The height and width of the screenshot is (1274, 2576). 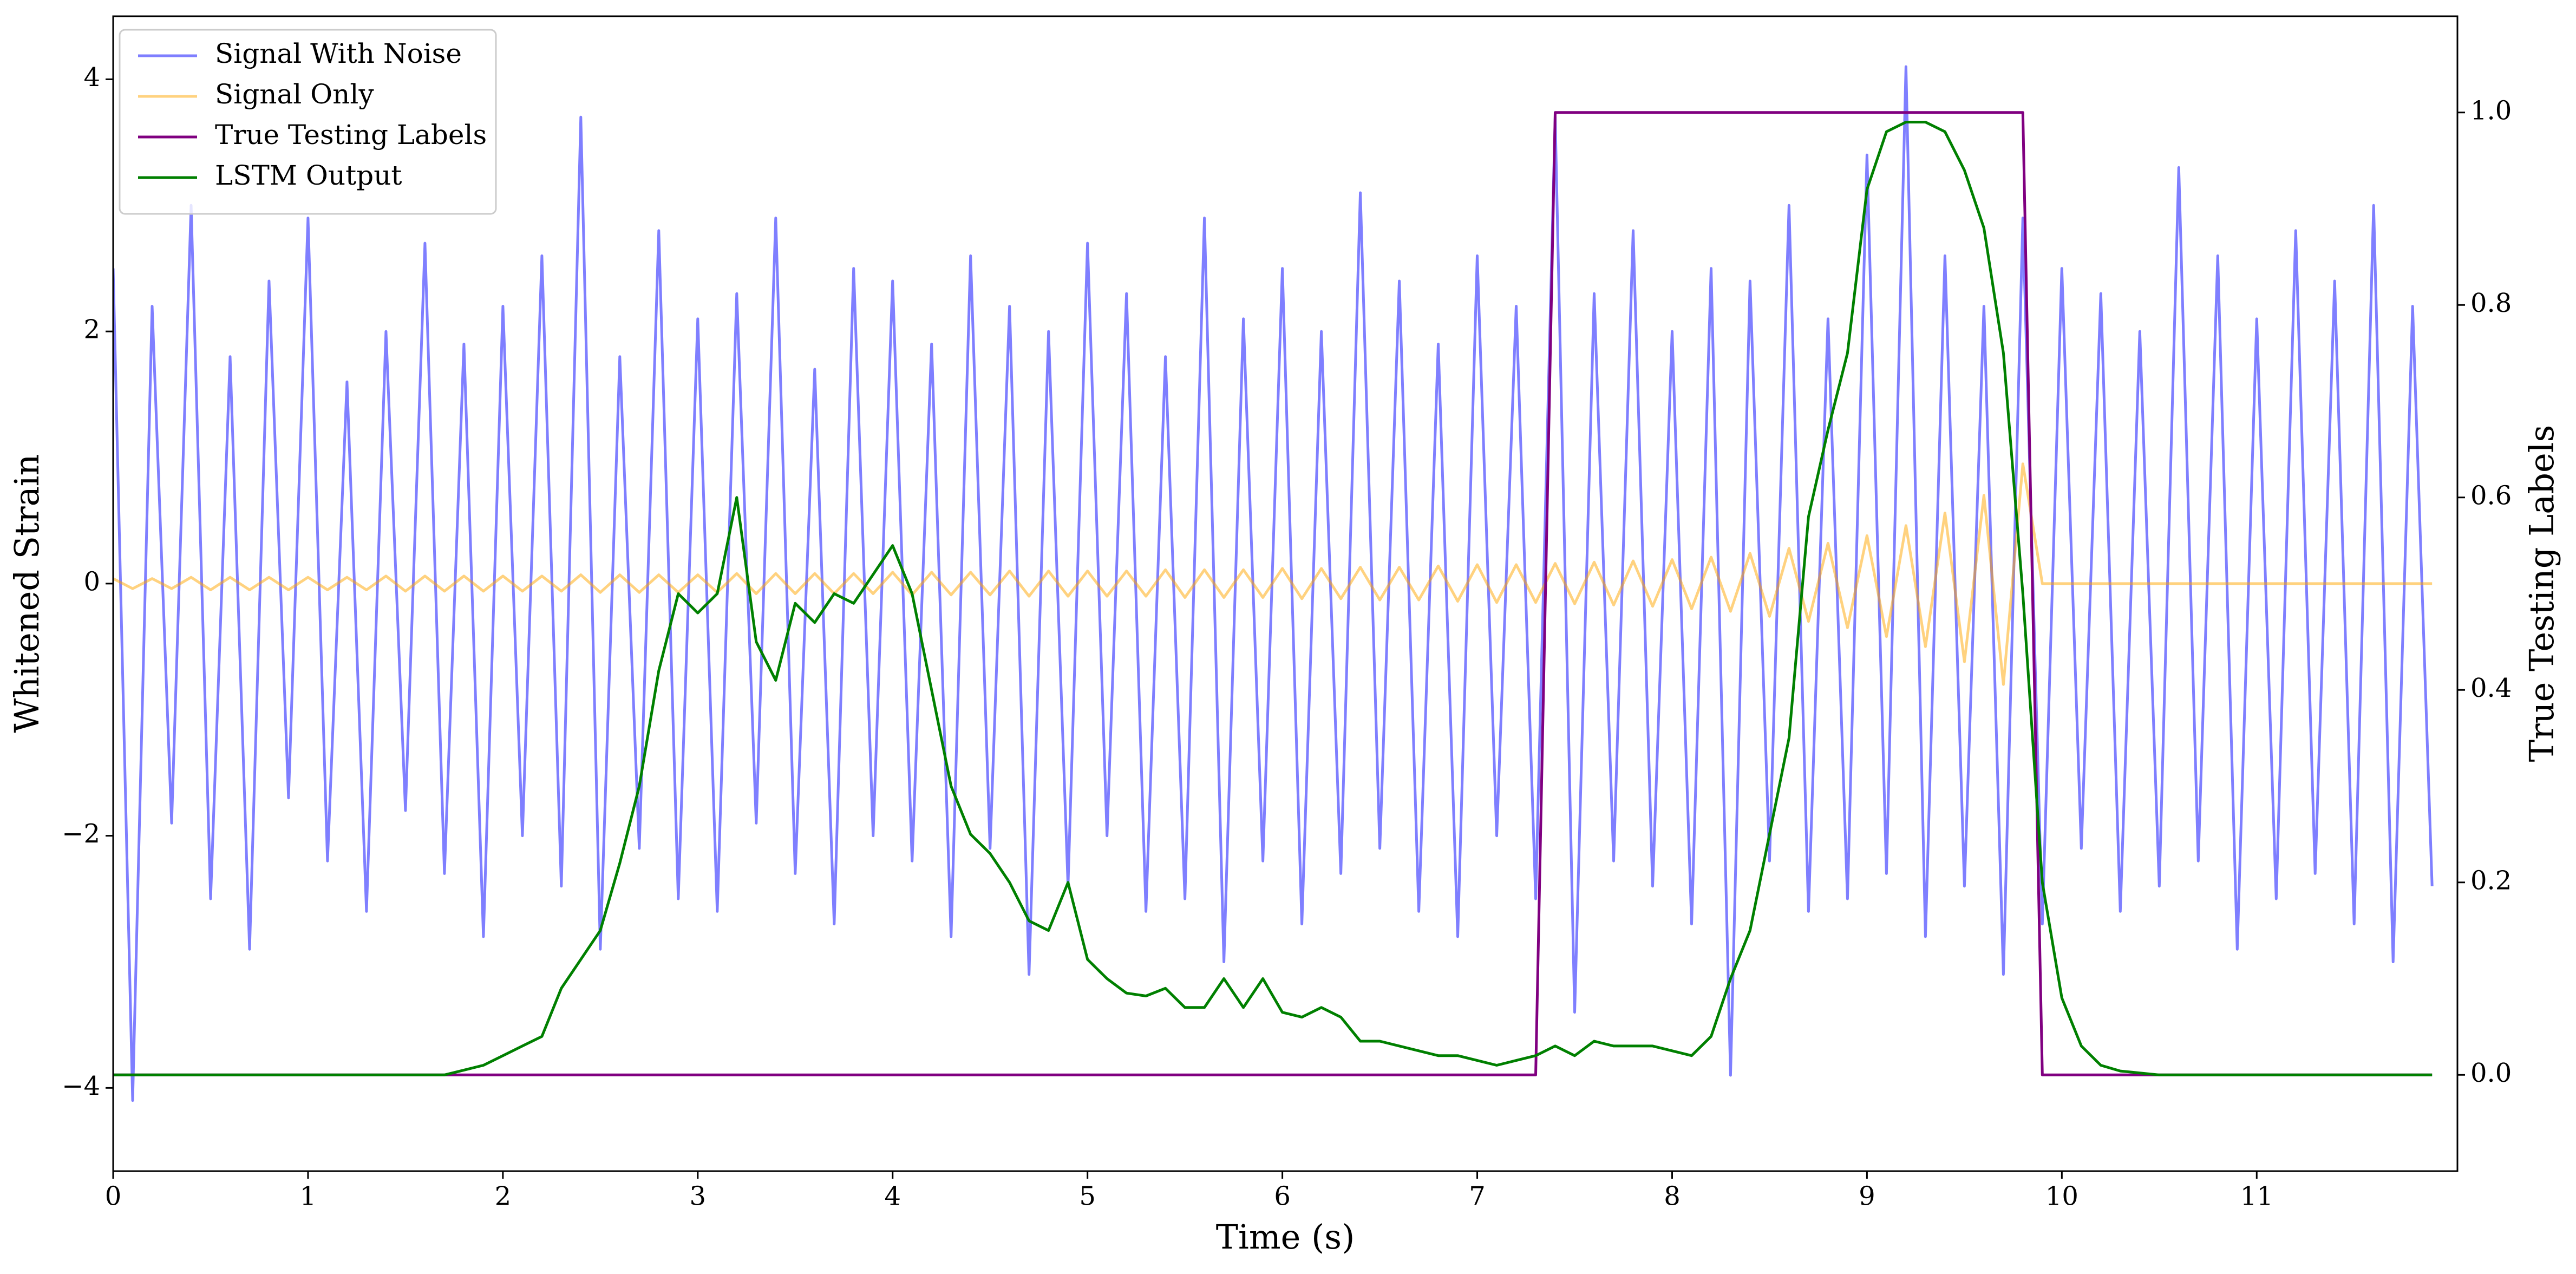 I want to click on x-tick-label: 8, so click(x=1672, y=1196).